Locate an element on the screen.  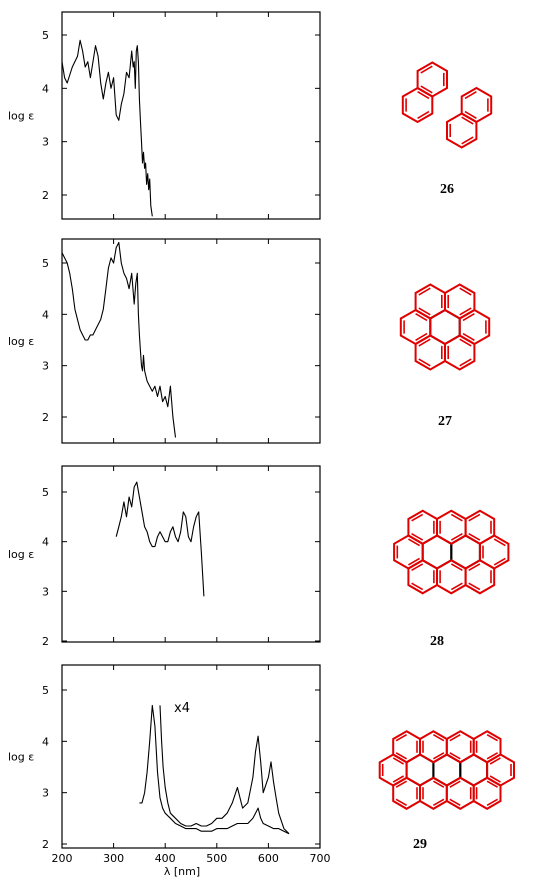
compound-number: 26 is located at coordinates (447, 189).